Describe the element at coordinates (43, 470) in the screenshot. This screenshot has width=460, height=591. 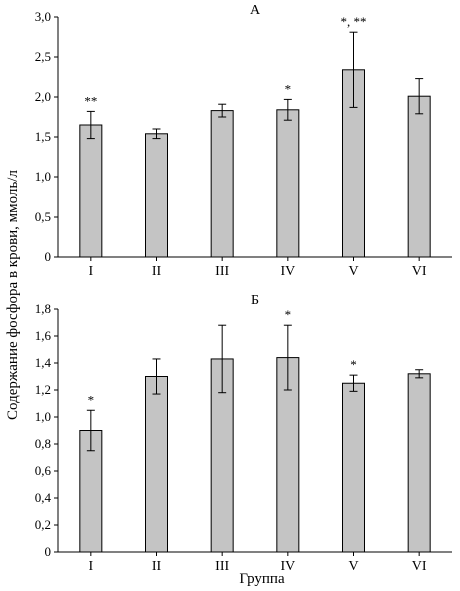
I see `y-tick-label: 0,6` at that location.